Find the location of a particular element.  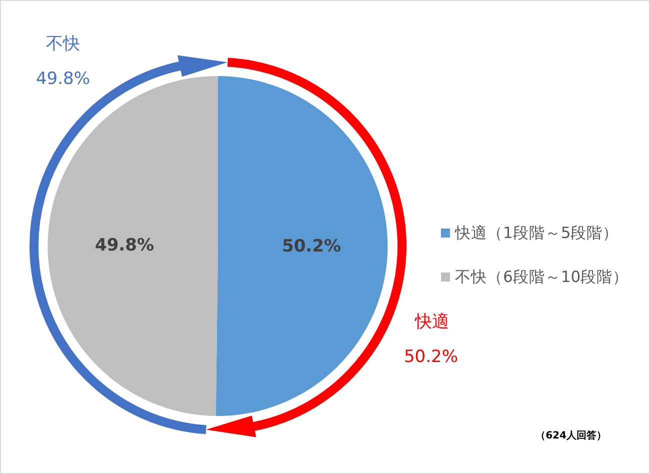

data-label: 49.8% is located at coordinates (124, 245).